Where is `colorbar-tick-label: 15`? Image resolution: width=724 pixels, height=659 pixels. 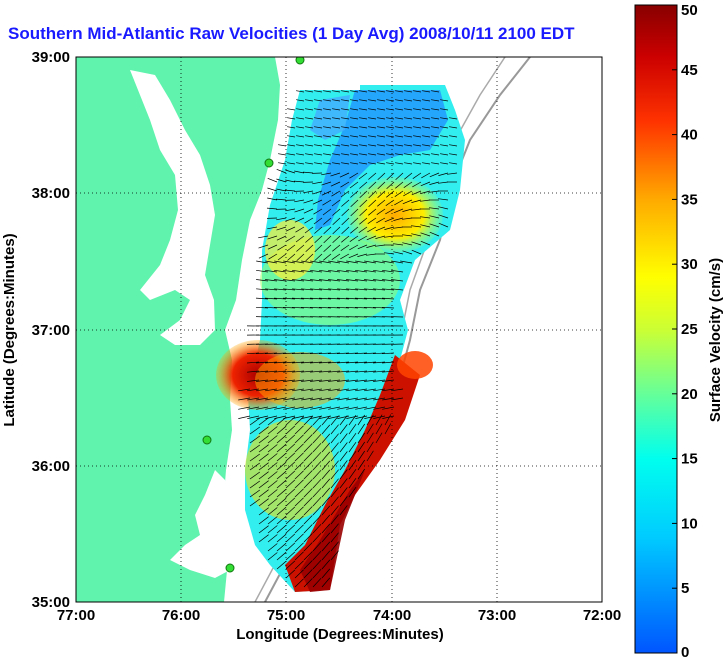
colorbar-tick-label: 15 is located at coordinates (689, 459).